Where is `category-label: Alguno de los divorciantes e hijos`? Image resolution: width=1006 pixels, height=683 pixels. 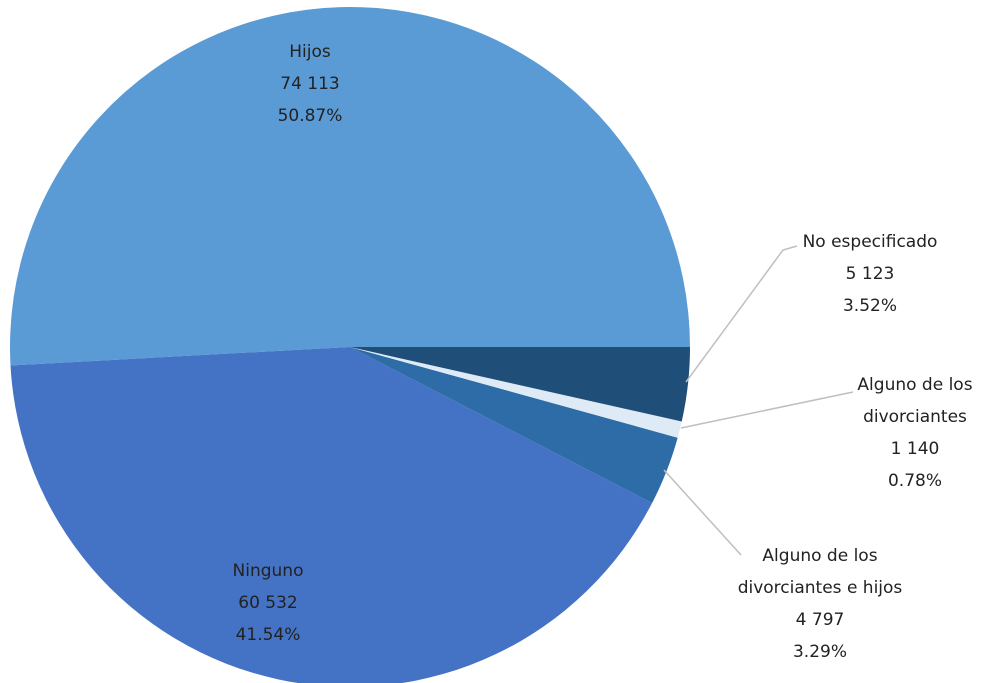 category-label: Alguno de los divorciantes e hijos is located at coordinates (820, 572).